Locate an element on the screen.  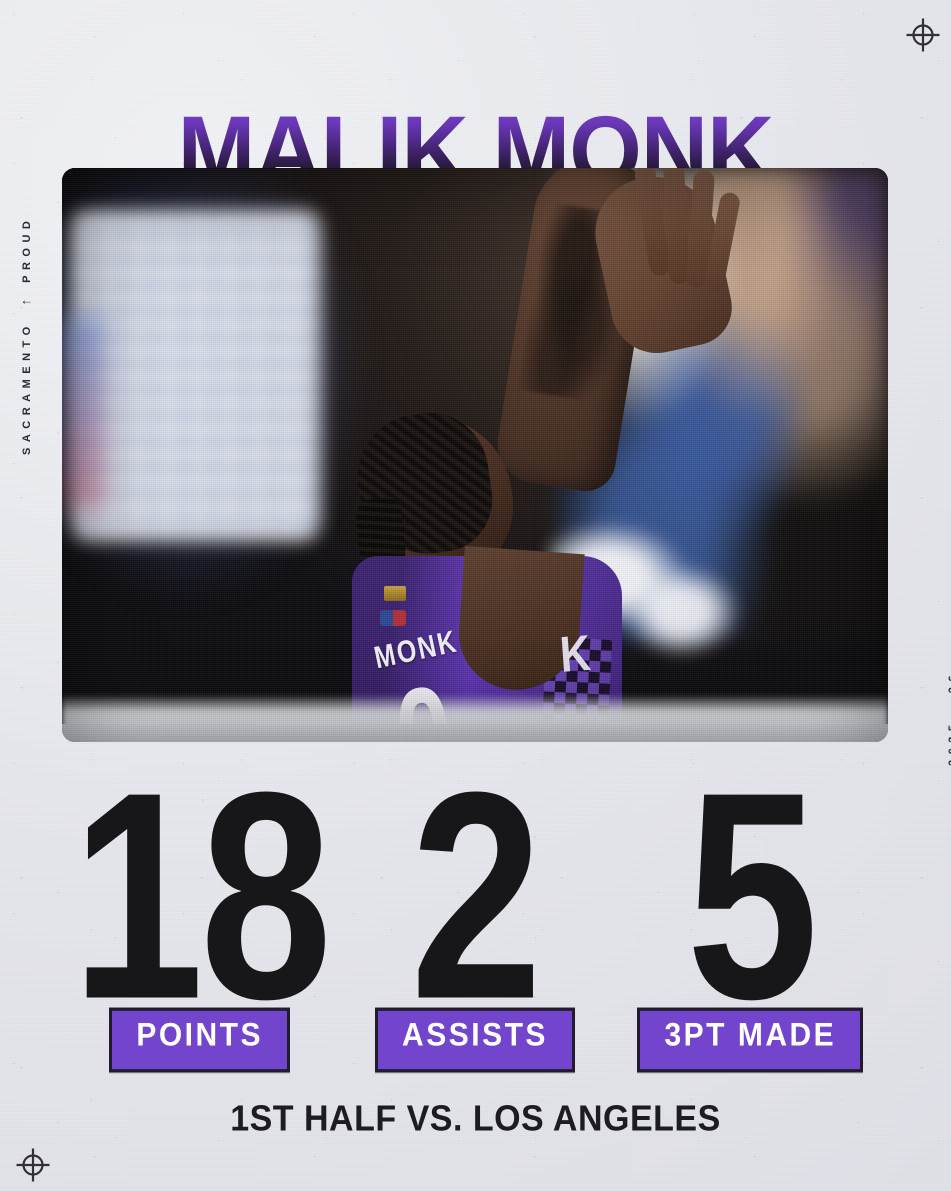
blurred-scoreboard is located at coordinates (195, 375).